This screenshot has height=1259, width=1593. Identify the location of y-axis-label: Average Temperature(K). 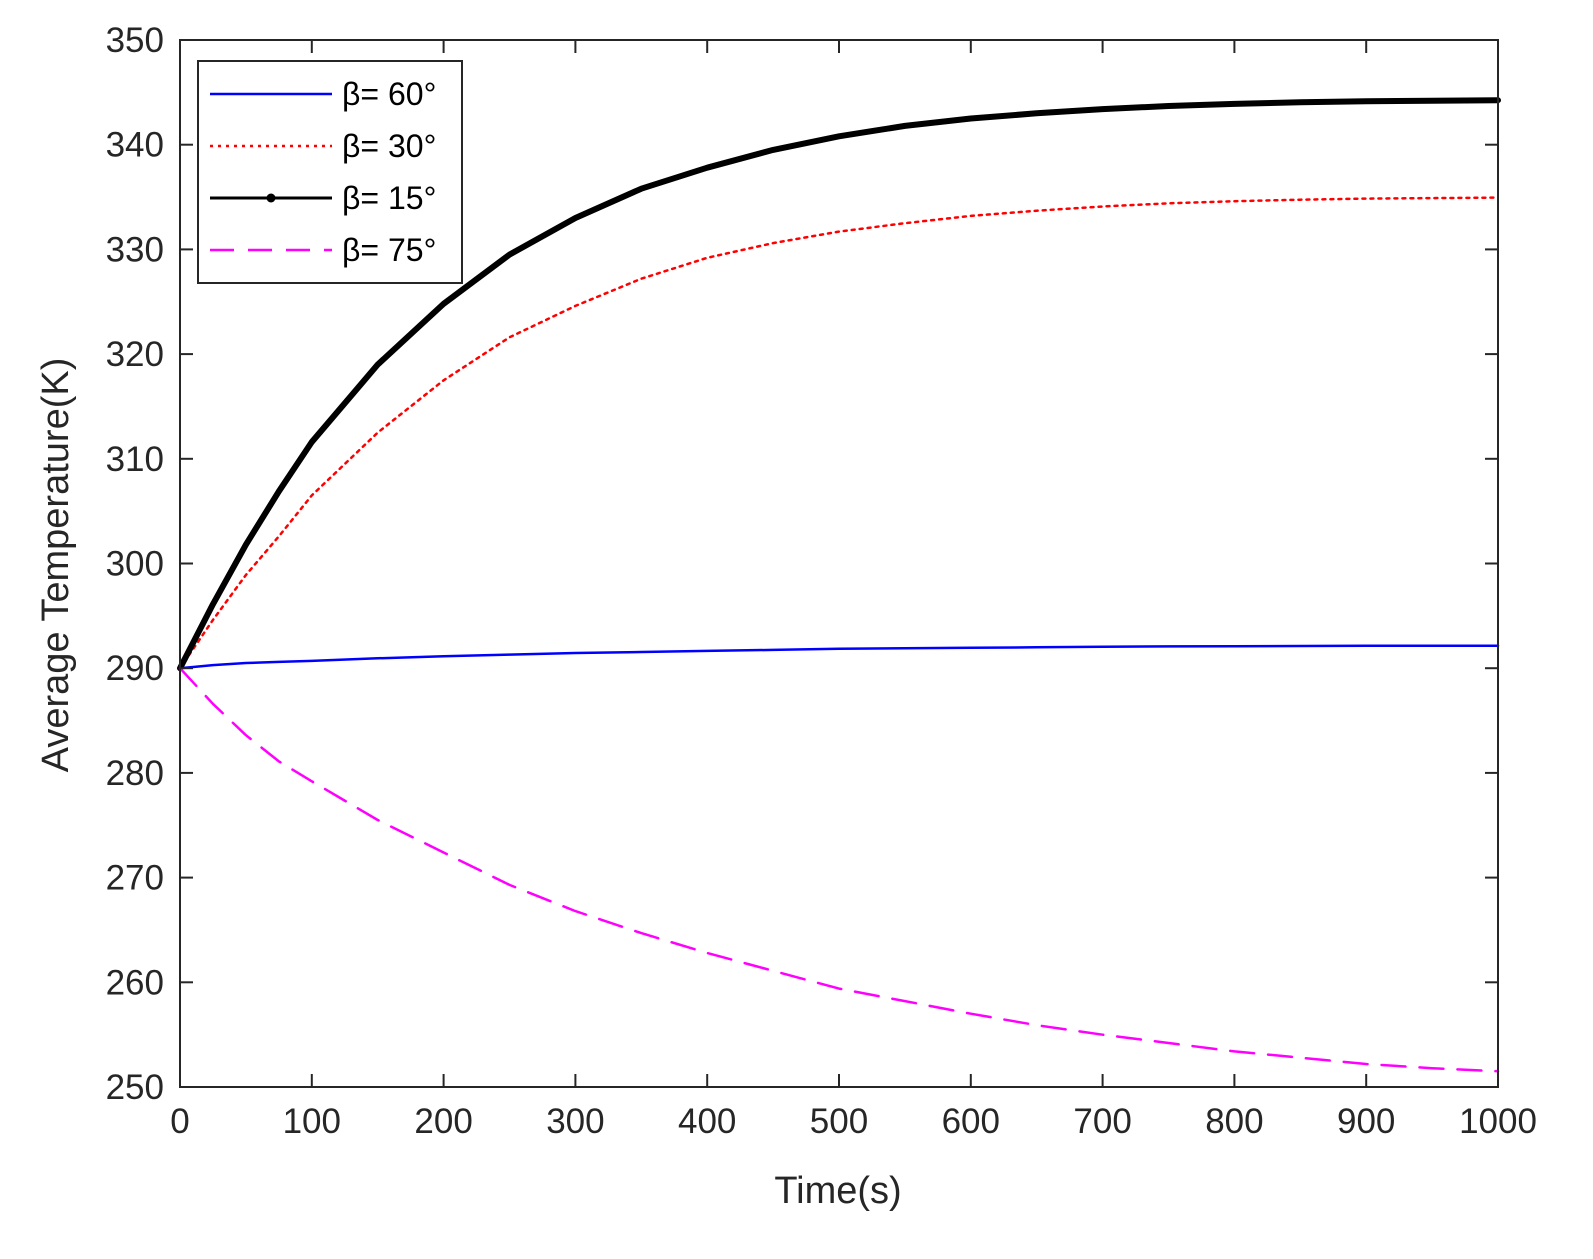
(56, 565).